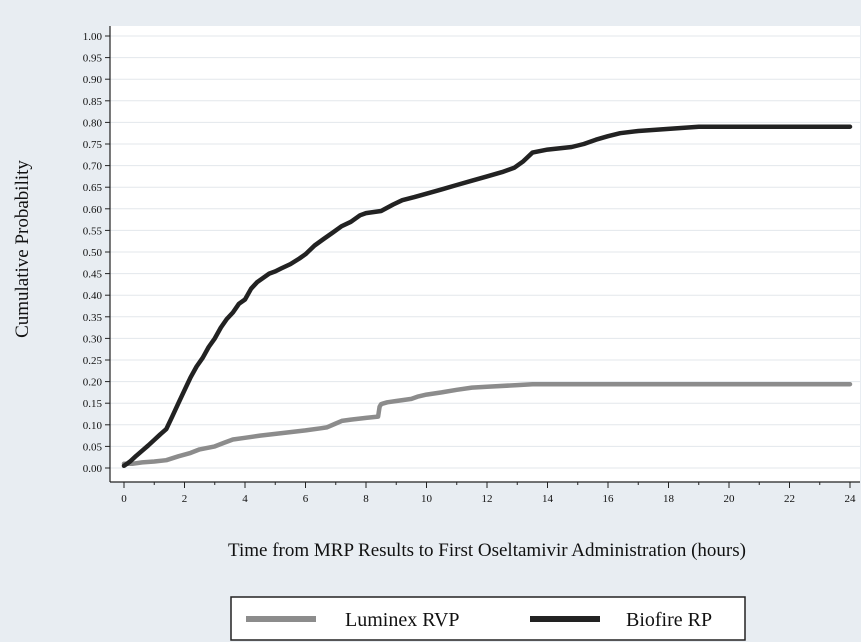 The height and width of the screenshot is (642, 861). I want to click on x-tick-label: 18, so click(669, 499).